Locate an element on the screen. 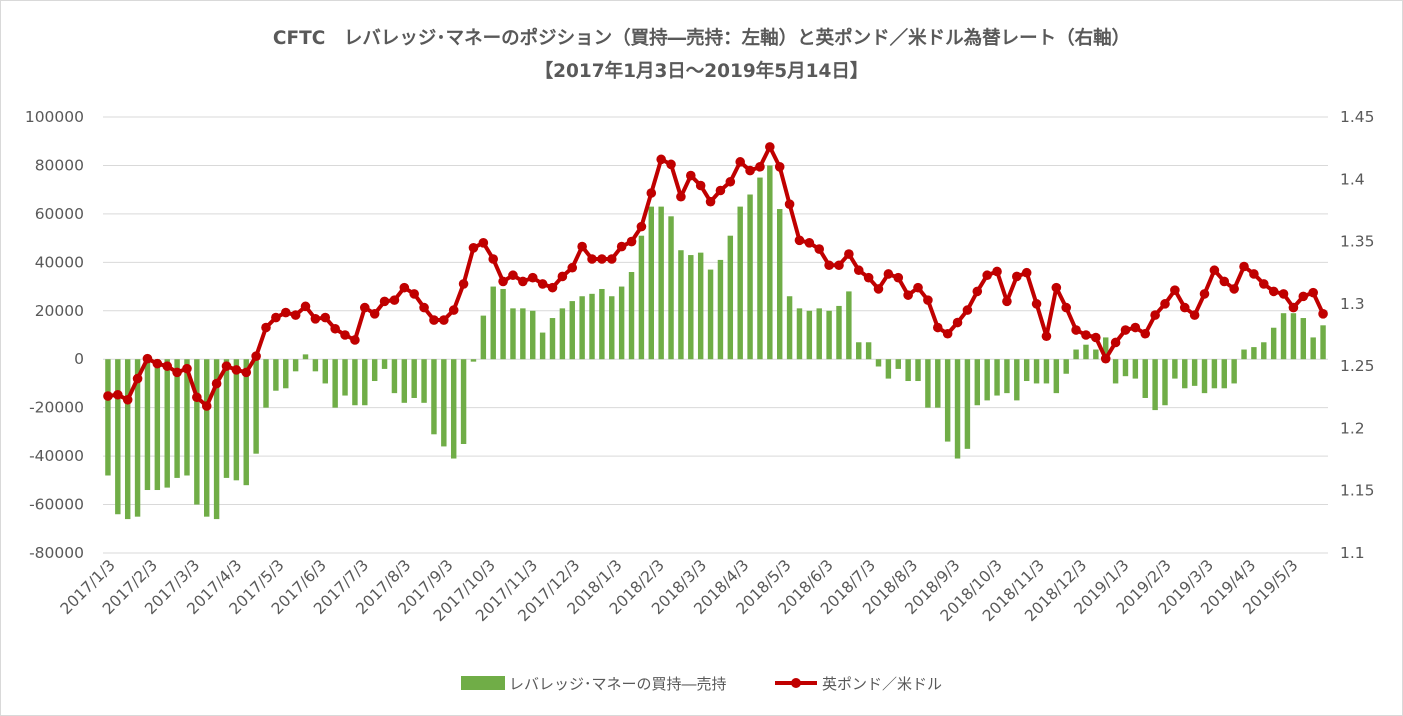 This screenshot has width=1403, height=716. y-left-tick-label: -40000 is located at coordinates (56, 456).